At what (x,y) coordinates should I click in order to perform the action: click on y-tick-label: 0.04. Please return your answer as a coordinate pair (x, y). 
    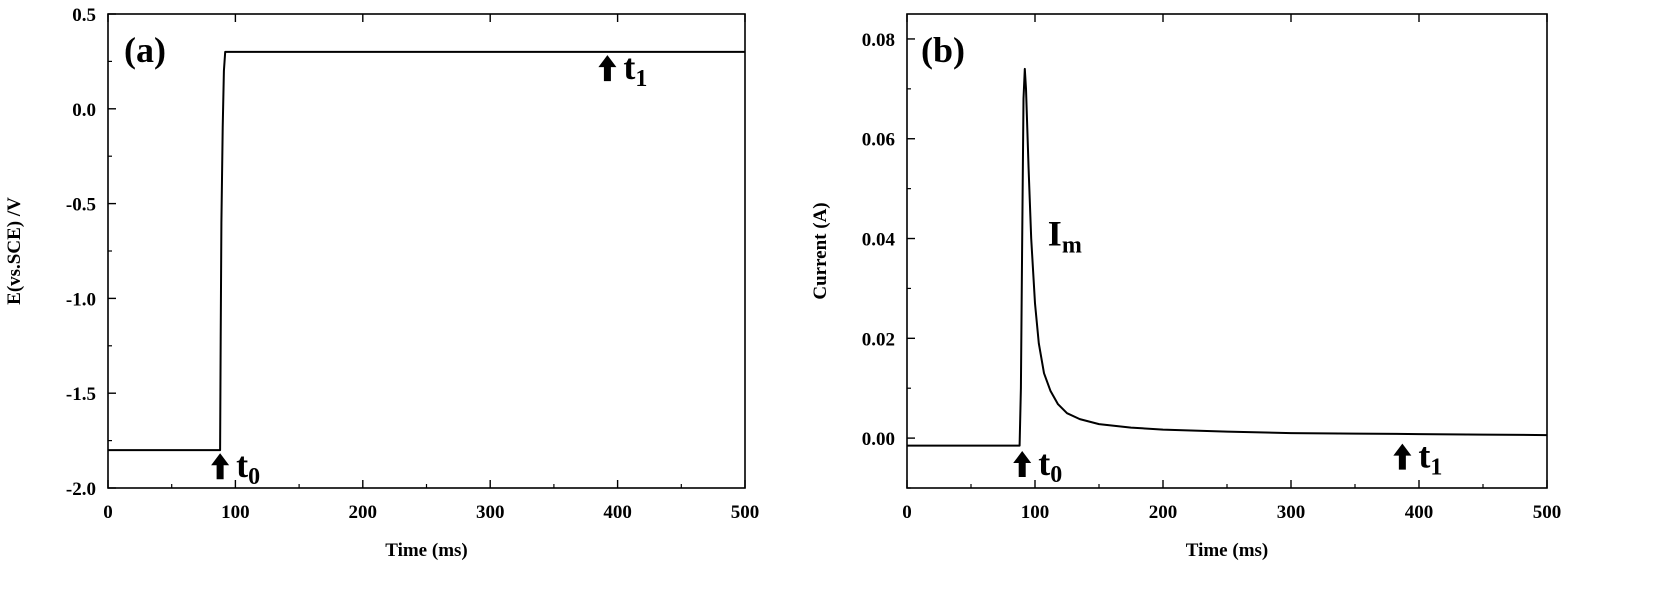
    Looking at the image, I should click on (879, 240).